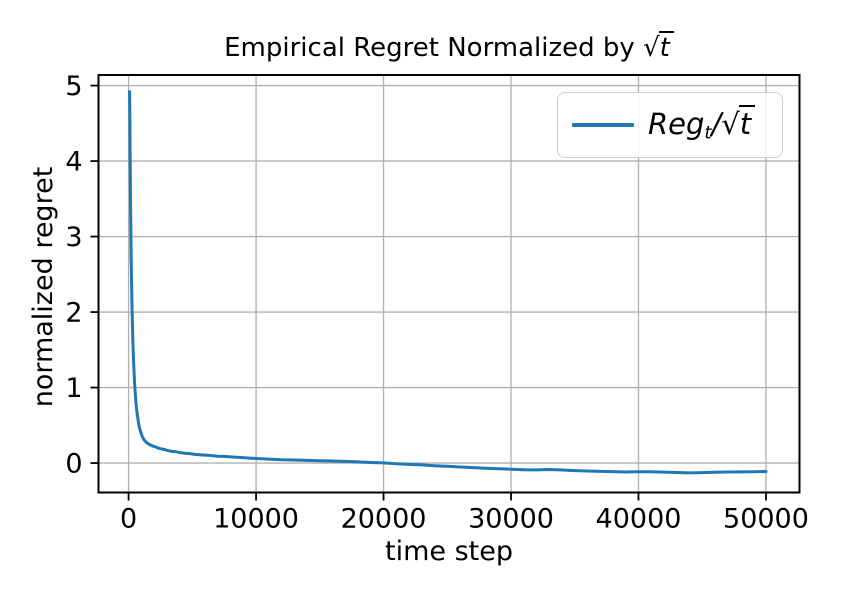  I want to click on y-tick-label: 3, so click(73, 237).